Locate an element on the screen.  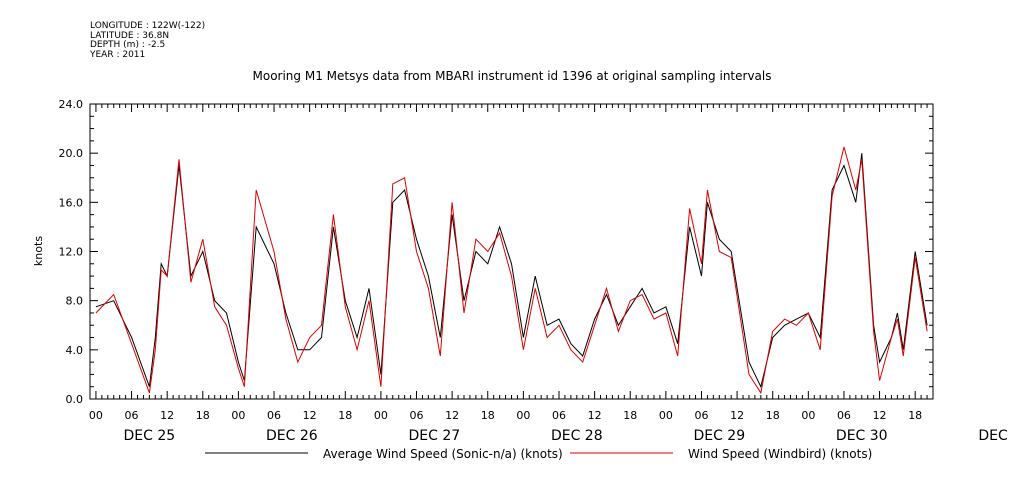
y-axis-label: knots is located at coordinates (38, 251).